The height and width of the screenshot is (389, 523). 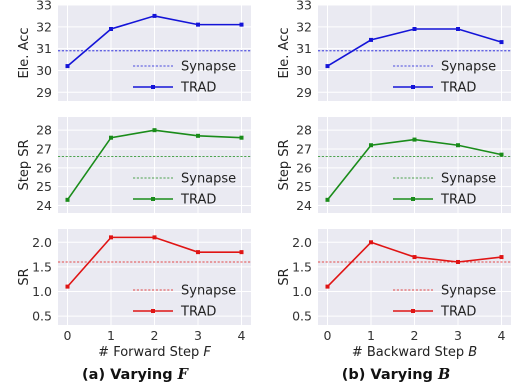 What do you see at coordinates (414, 352) in the screenshot?
I see `x-axis-label: # Backward Step B` at bounding box center [414, 352].